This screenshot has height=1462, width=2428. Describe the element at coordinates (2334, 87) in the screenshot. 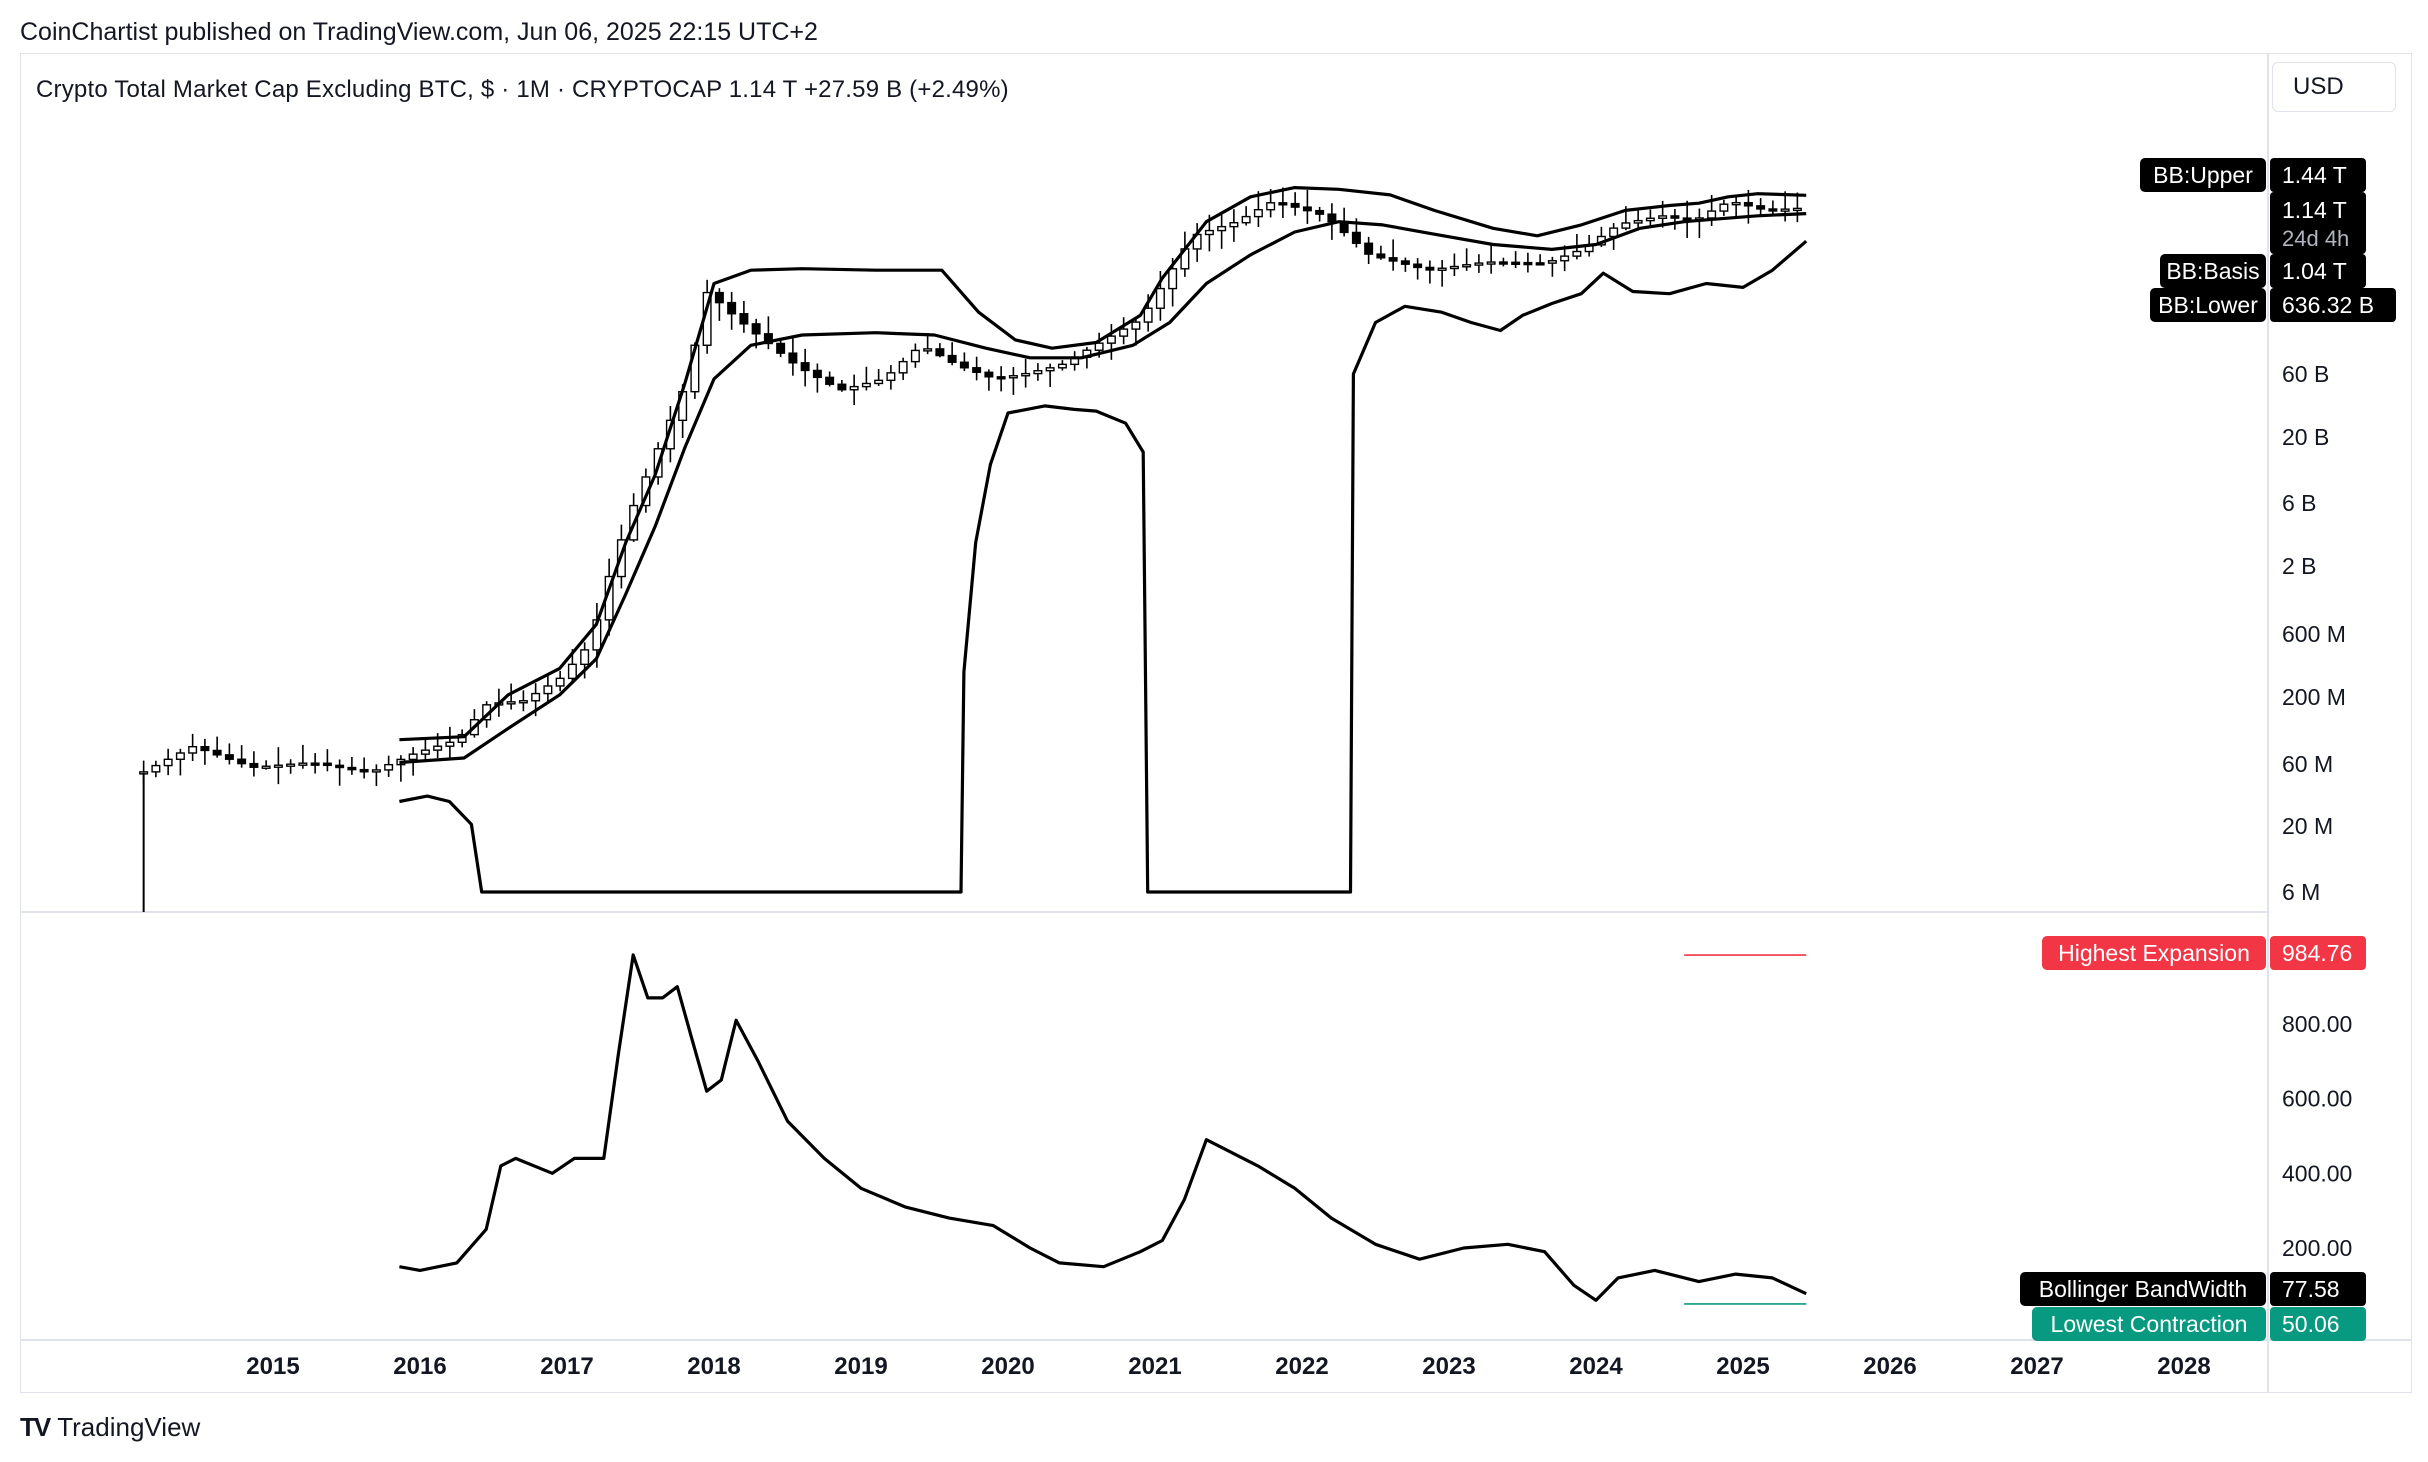

I see `currency-button: USD` at that location.